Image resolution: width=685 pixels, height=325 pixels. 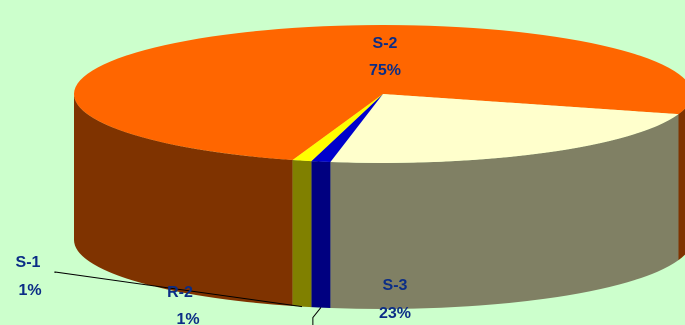 I want to click on slice-label-s-2-value: 75%, so click(x=385, y=70).